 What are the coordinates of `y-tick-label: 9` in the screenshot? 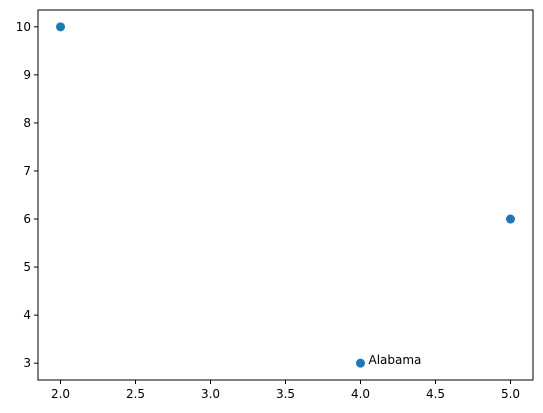 It's located at (27, 75).